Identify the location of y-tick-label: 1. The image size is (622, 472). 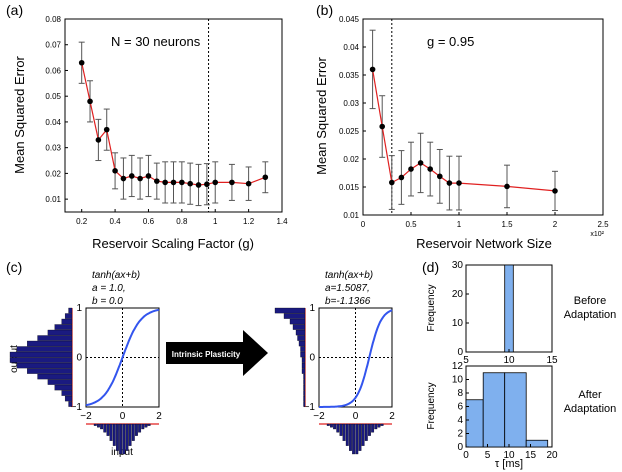
(312, 308).